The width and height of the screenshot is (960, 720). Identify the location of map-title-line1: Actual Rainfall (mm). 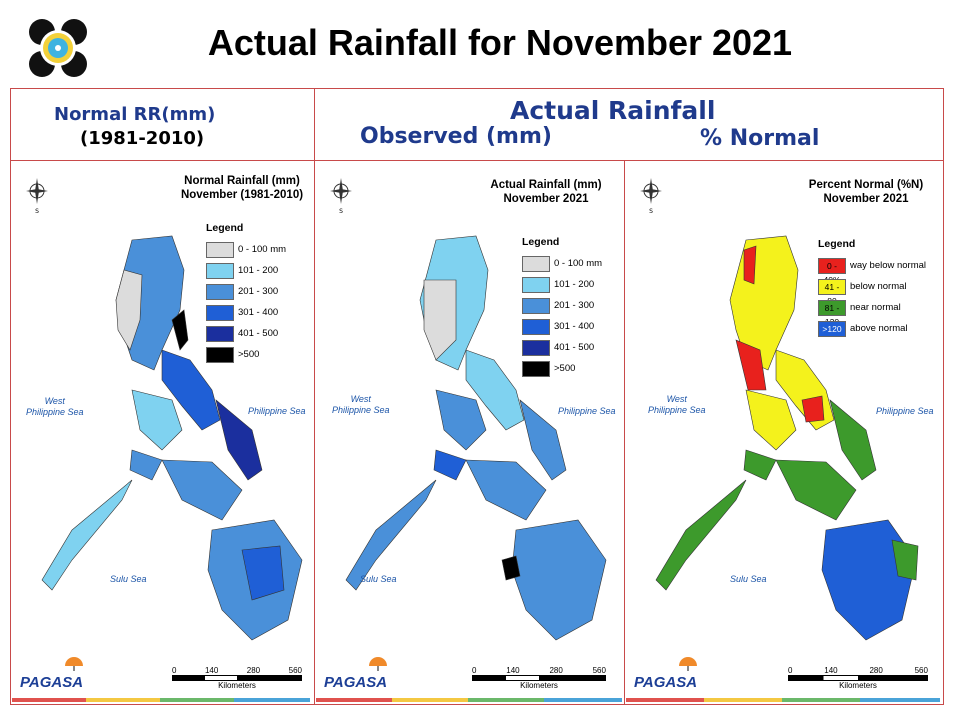
(546, 185).